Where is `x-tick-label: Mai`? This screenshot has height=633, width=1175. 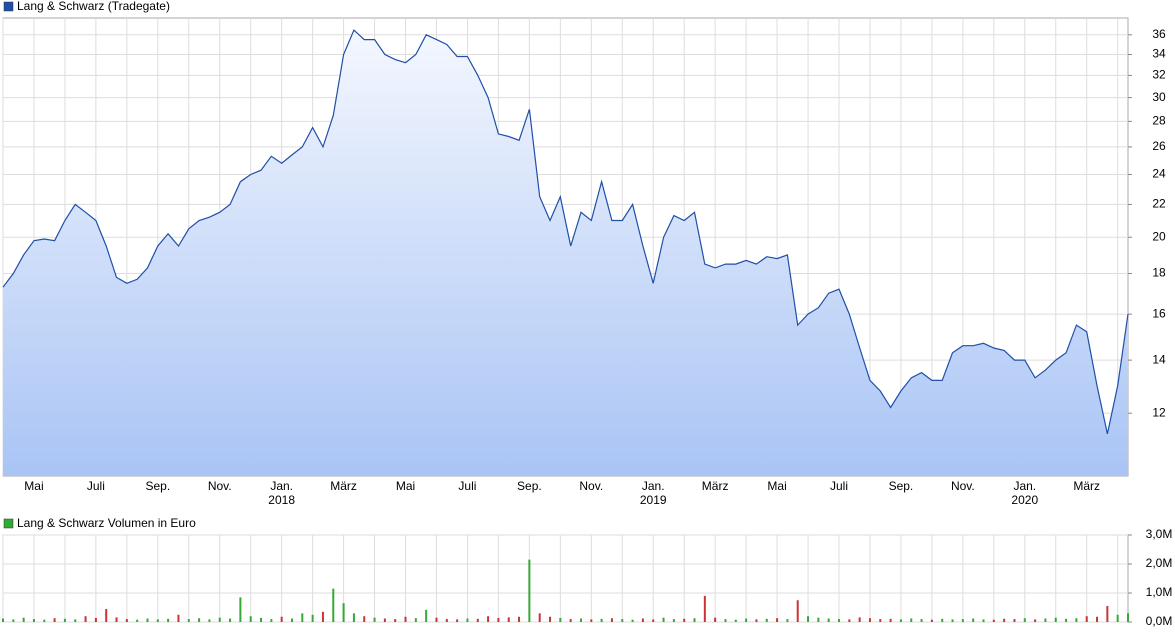
x-tick-label: Mai is located at coordinates (405, 486).